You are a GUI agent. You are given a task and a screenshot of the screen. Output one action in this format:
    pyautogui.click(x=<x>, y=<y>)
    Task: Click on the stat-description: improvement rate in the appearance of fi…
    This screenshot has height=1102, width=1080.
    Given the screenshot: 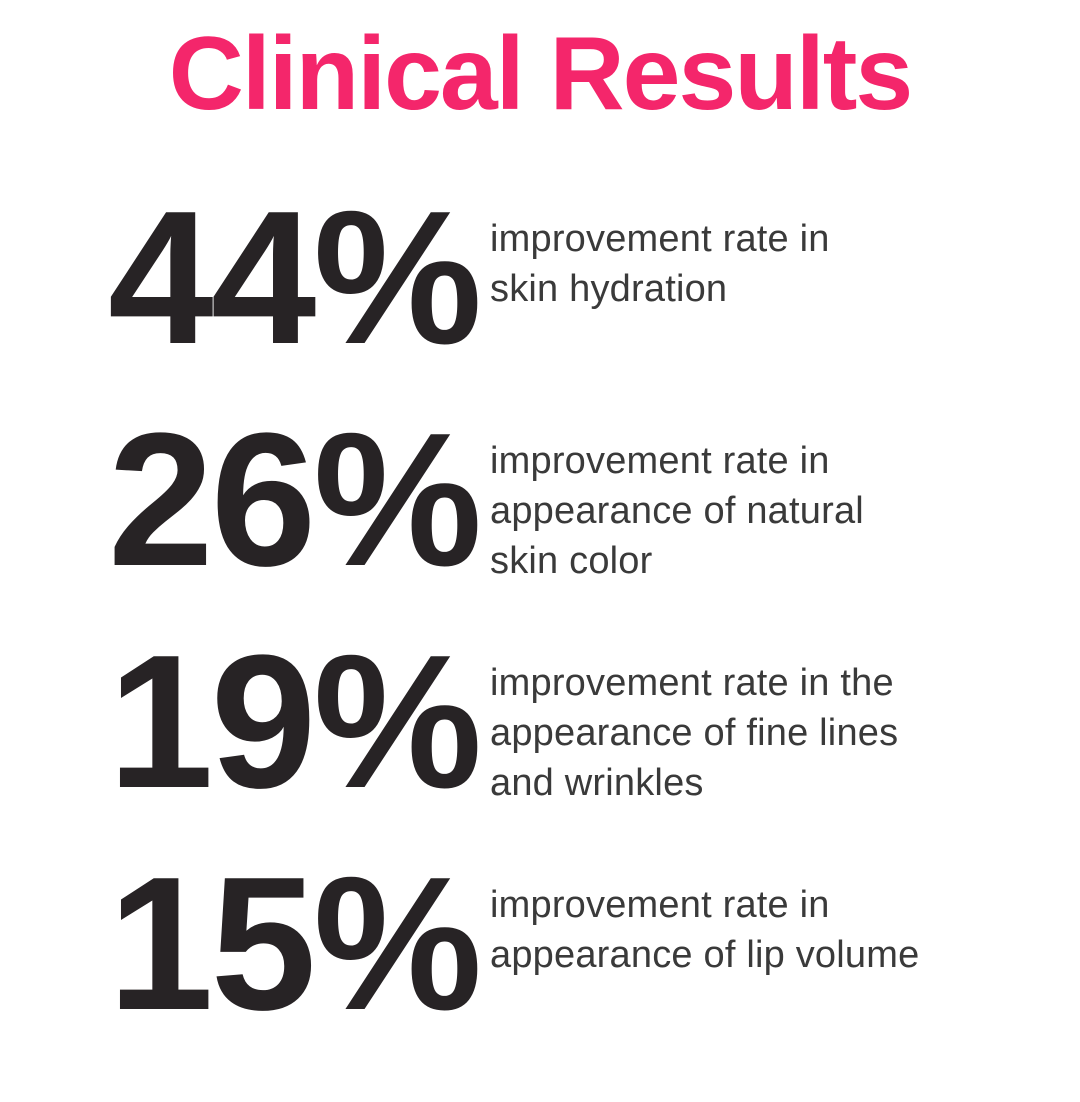 What is the action you would take?
    pyautogui.click(x=694, y=733)
    